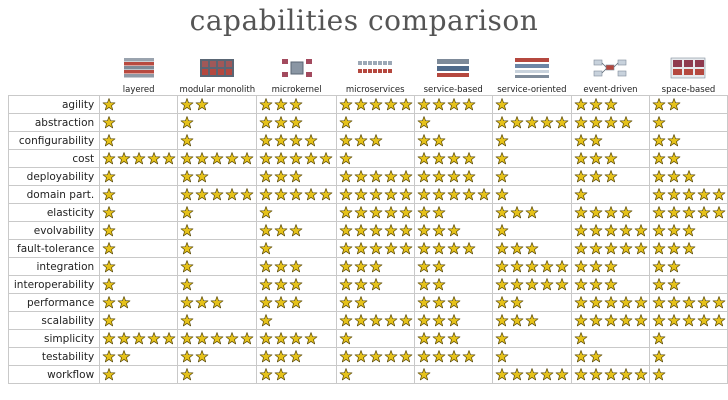 Image resolution: width=728 pixels, height=400 pixels. Describe the element at coordinates (375, 90) in the screenshot. I see `column-label: microservices` at that location.